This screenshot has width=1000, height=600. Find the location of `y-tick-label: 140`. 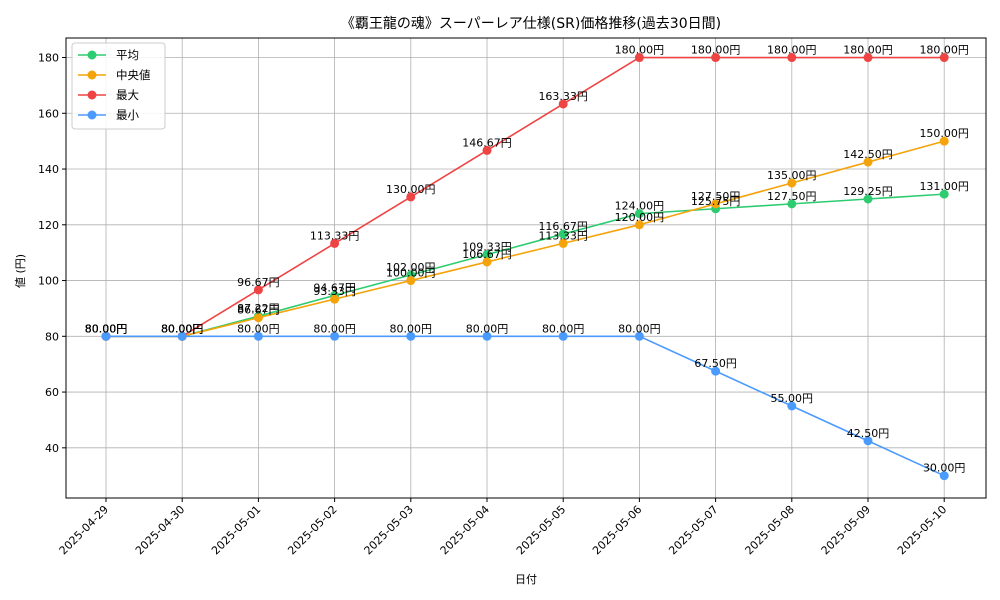

y-tick-label: 140 is located at coordinates (48, 169).